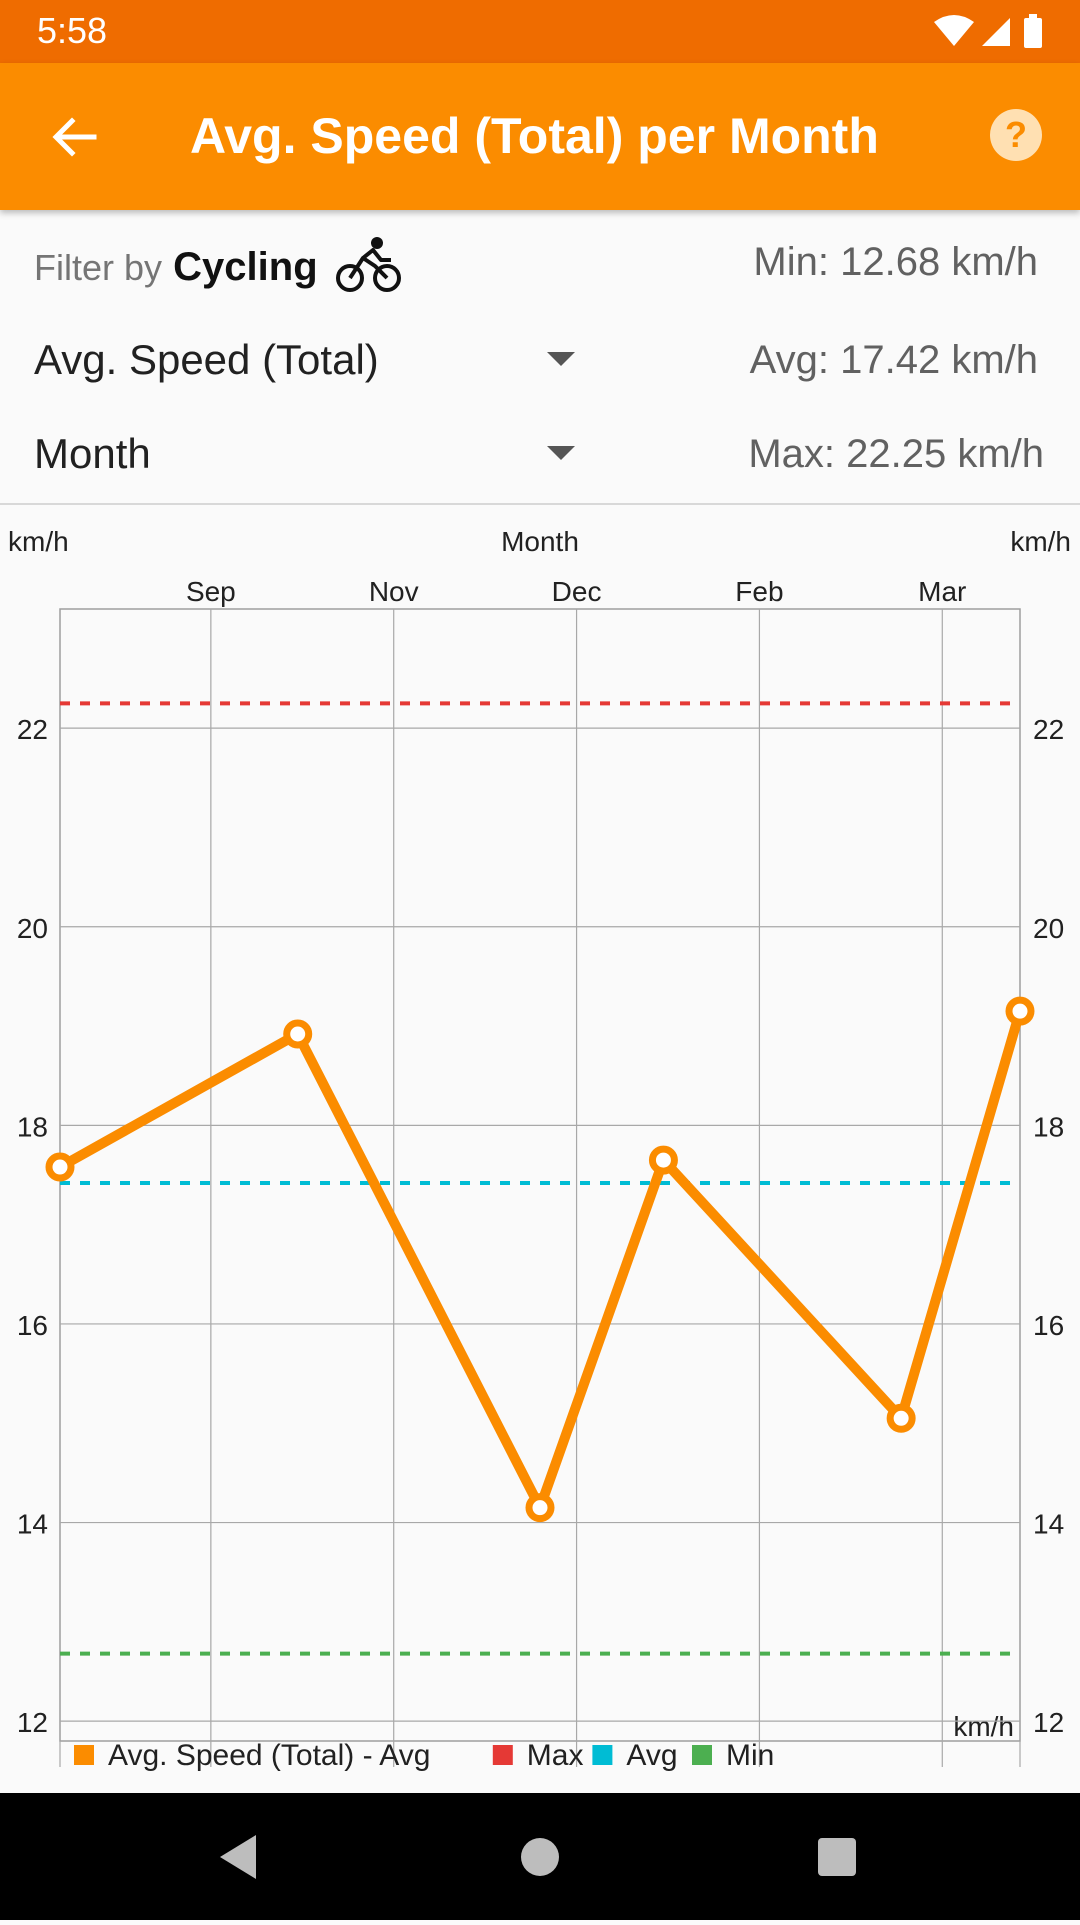  Describe the element at coordinates (759, 591) in the screenshot. I see `x-tick-label: Feb` at that location.